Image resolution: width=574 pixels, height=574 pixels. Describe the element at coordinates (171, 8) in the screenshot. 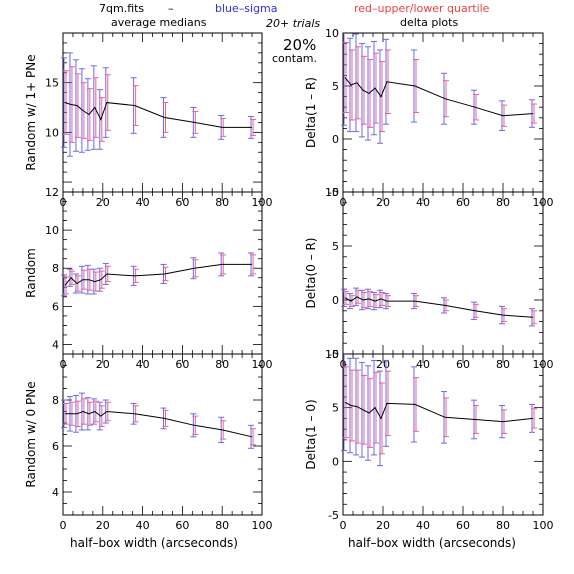

I see `title-dash: –` at that location.